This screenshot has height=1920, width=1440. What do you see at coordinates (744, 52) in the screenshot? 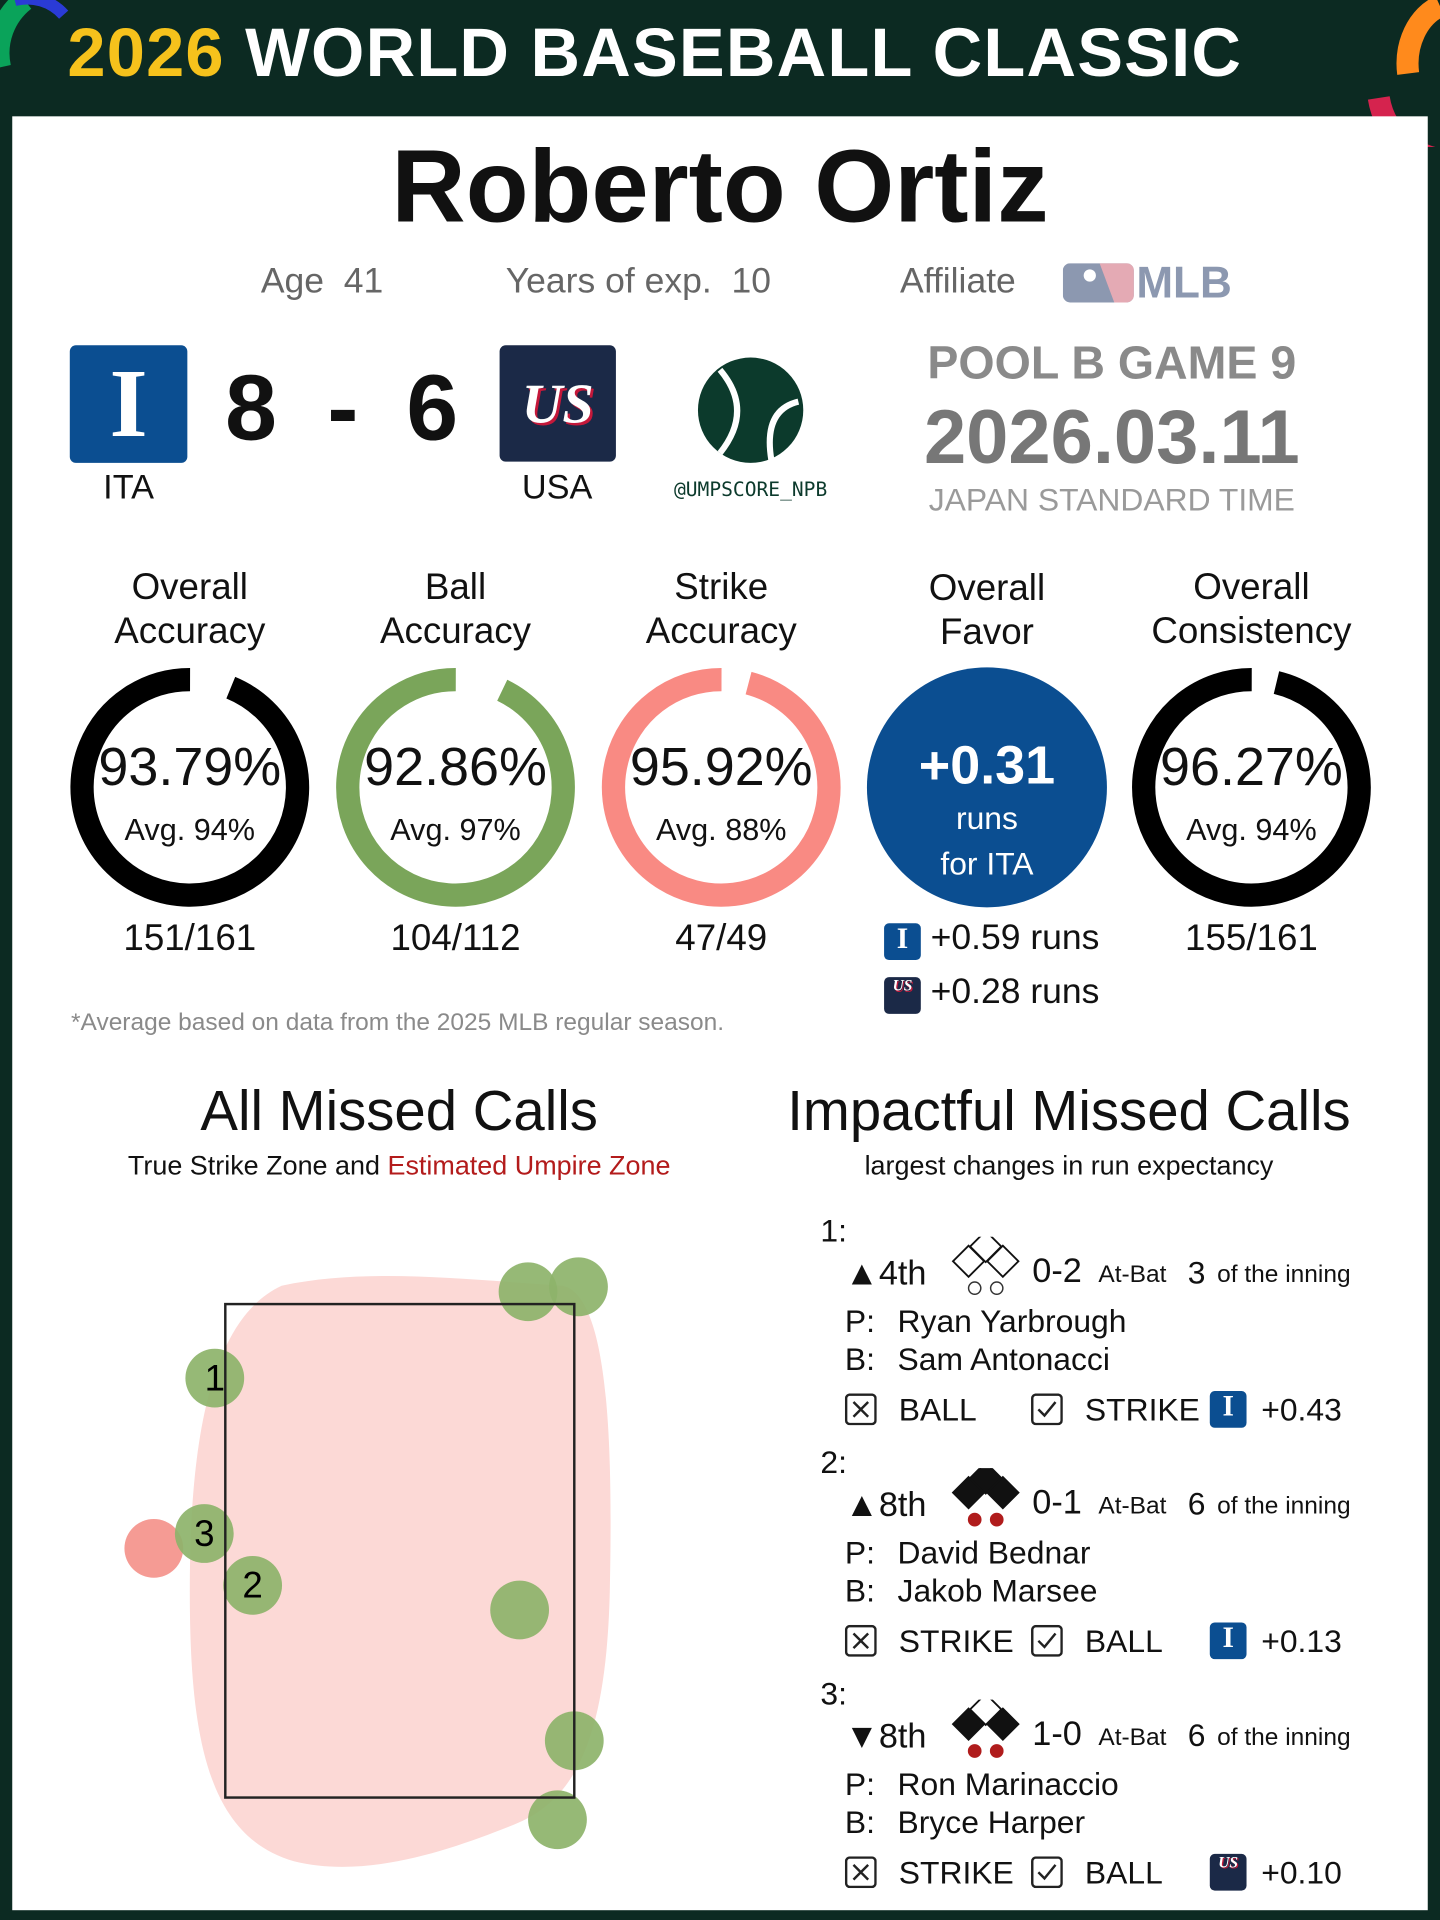
I see `header-title: WORLD BASEBALL CLASSIC` at bounding box center [744, 52].